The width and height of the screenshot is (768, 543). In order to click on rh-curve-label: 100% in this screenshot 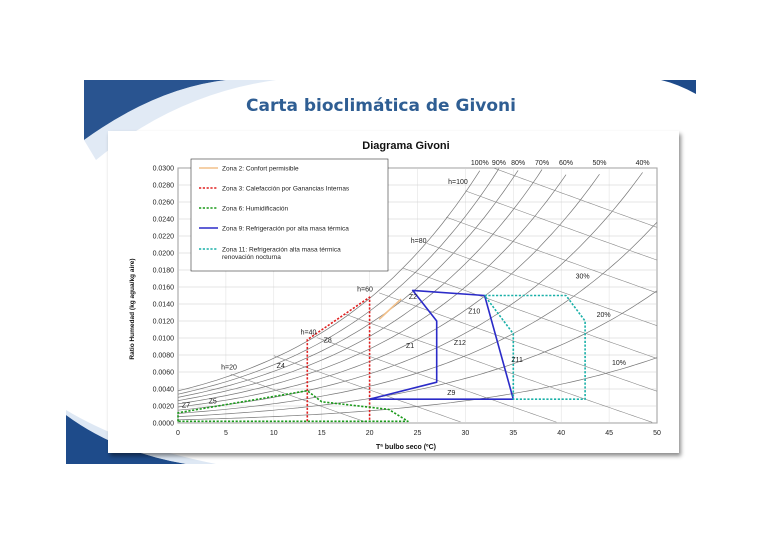, I will do `click(480, 163)`.